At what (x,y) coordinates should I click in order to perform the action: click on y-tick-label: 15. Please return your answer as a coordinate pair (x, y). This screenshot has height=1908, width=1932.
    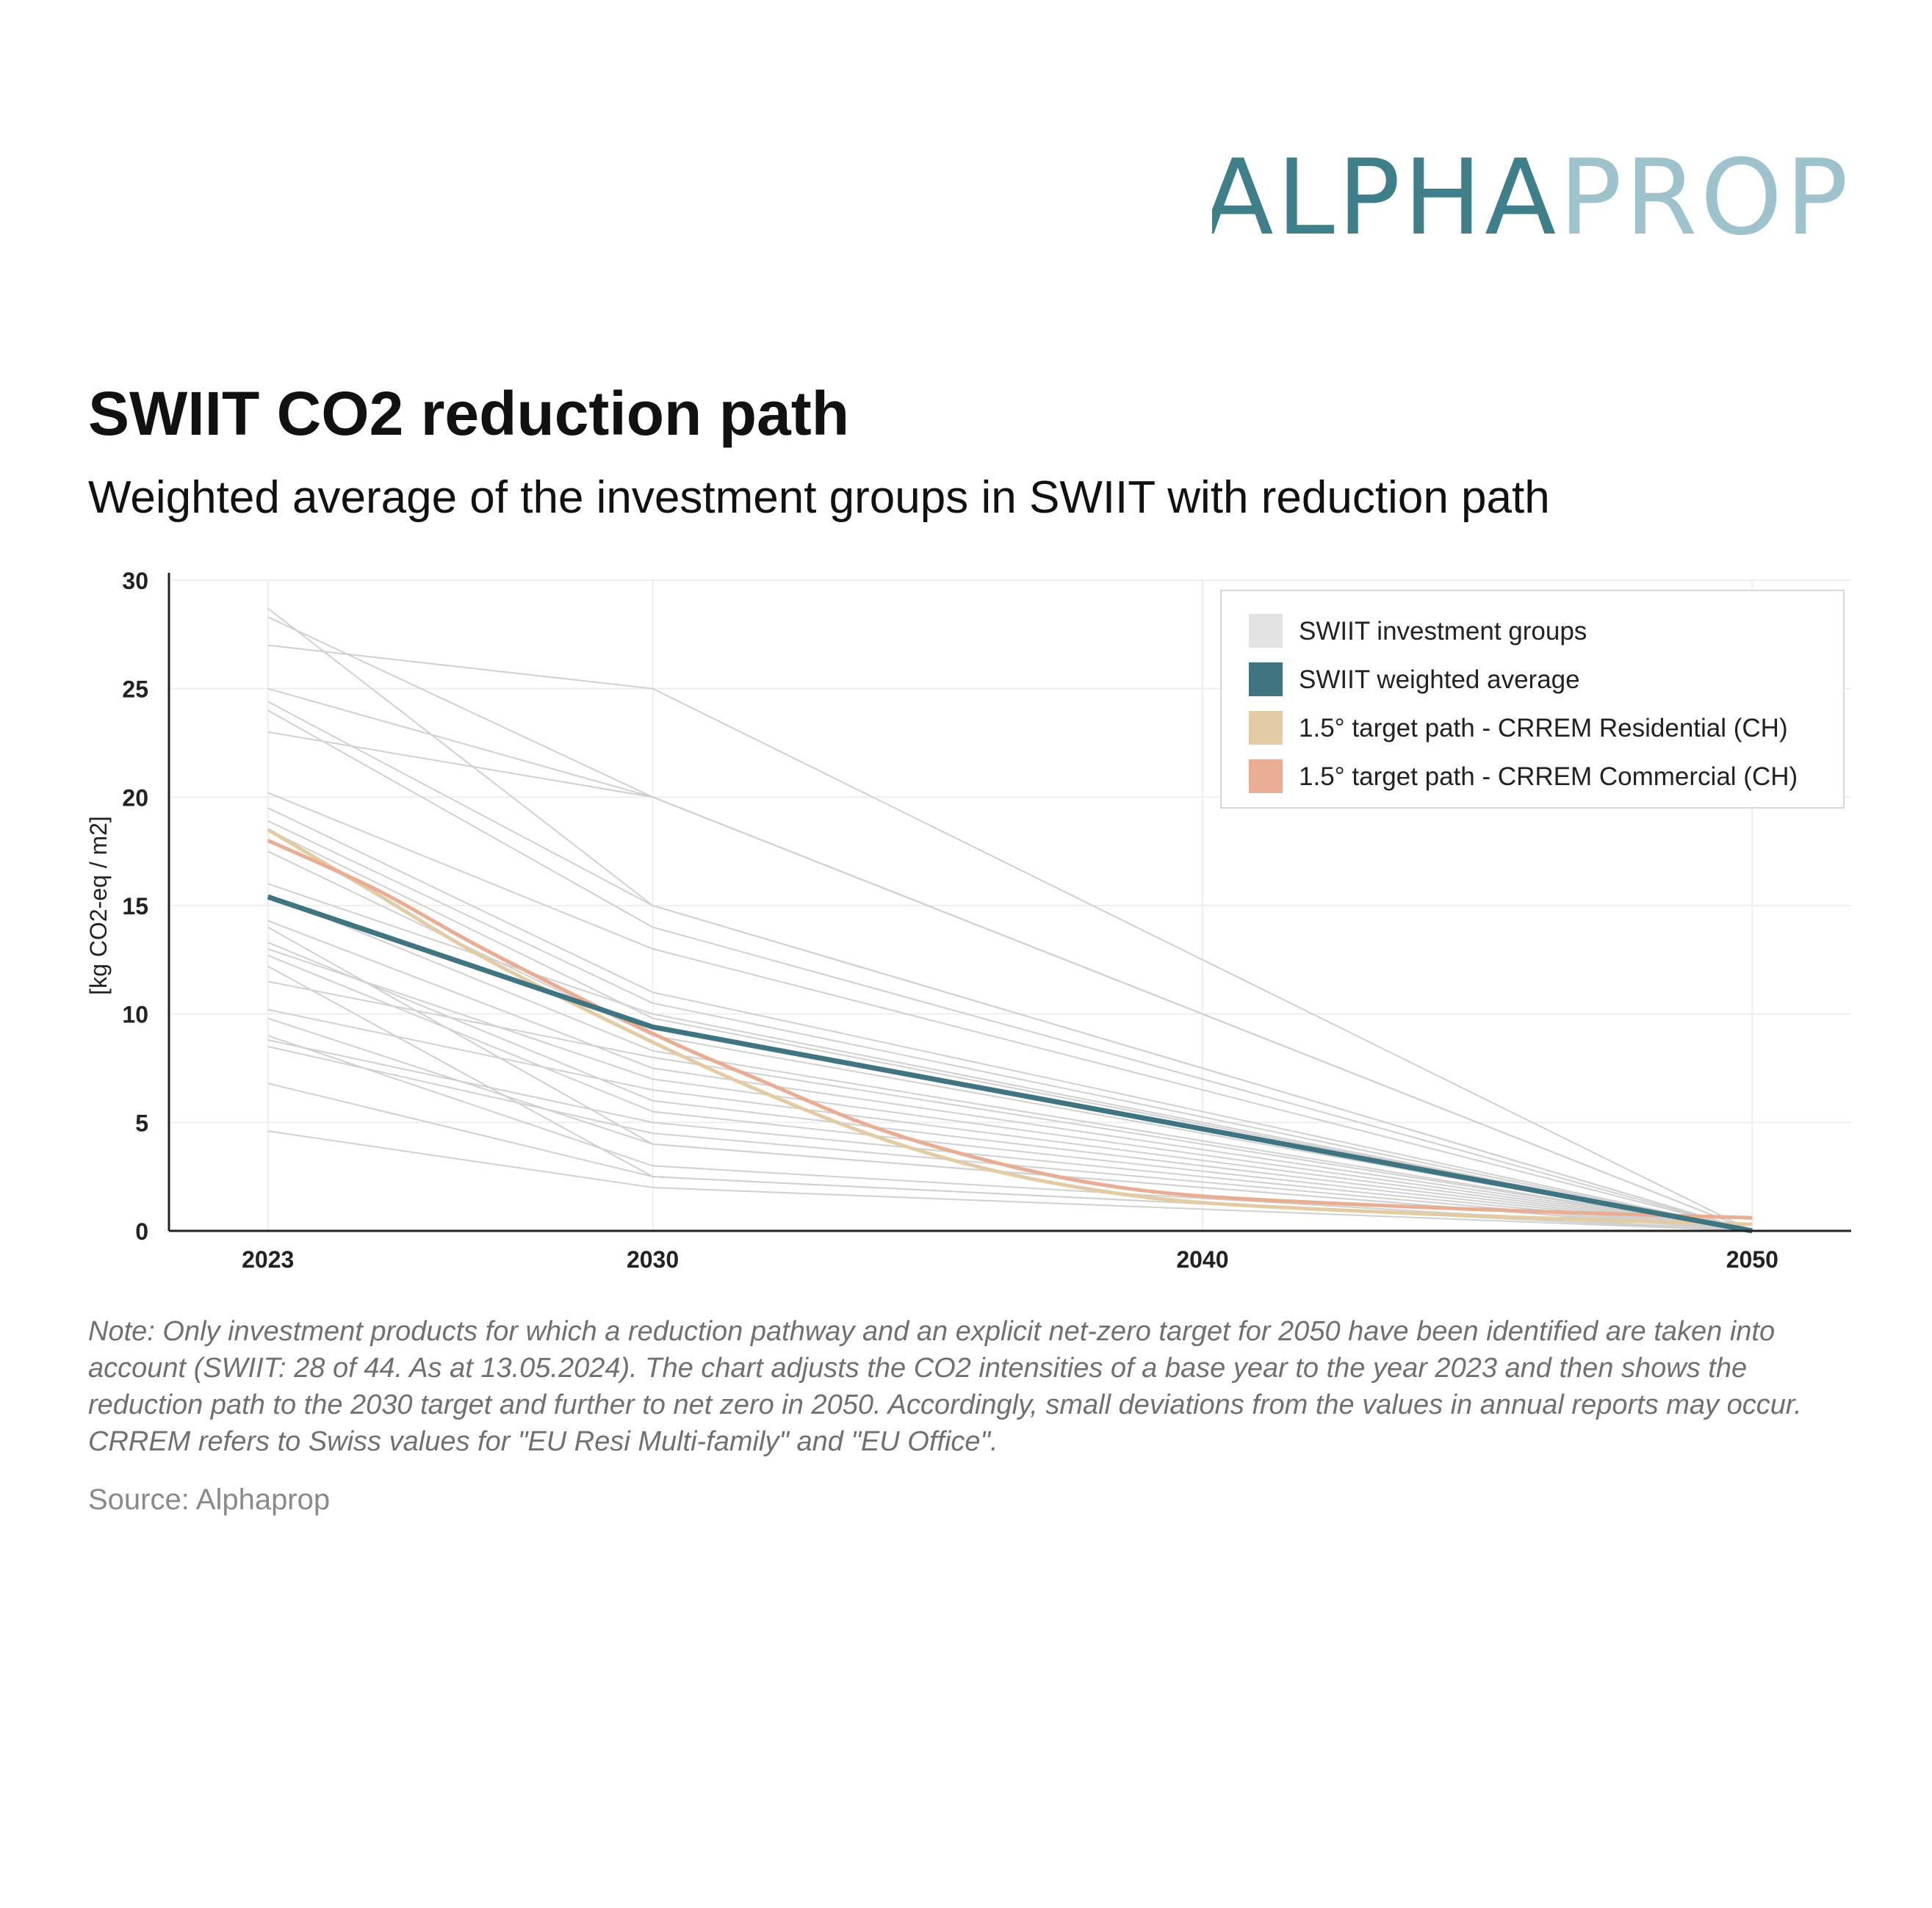
    Looking at the image, I should click on (135, 906).